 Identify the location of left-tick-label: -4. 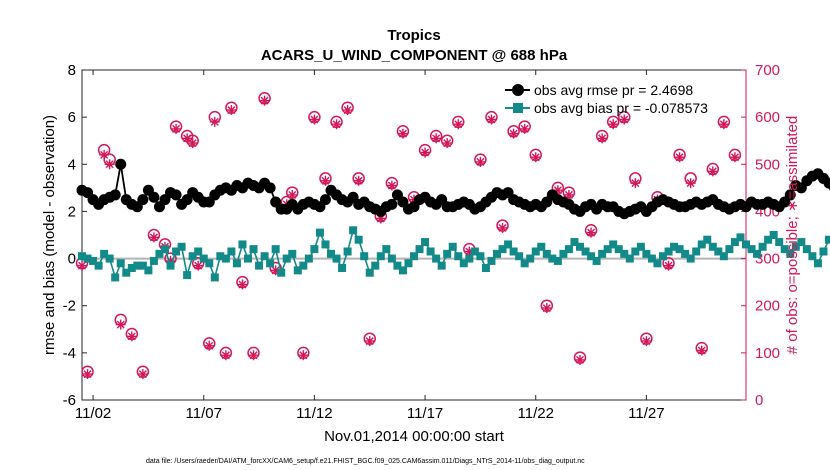
(69, 353).